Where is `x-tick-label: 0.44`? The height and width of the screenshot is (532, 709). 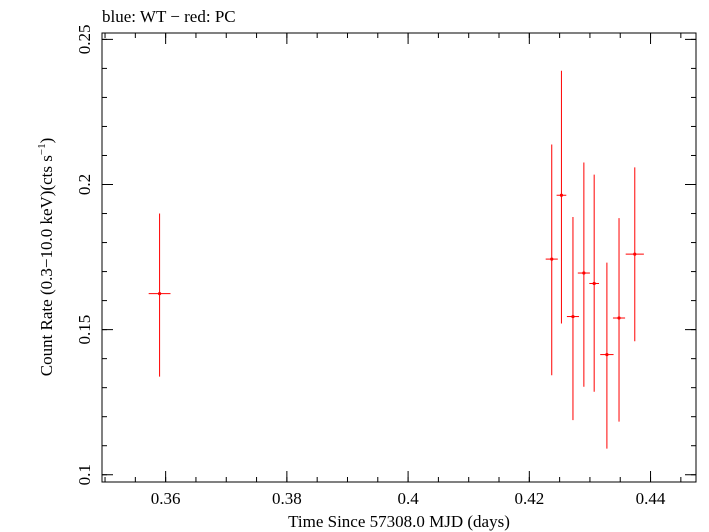
x-tick-label: 0.44 is located at coordinates (651, 498).